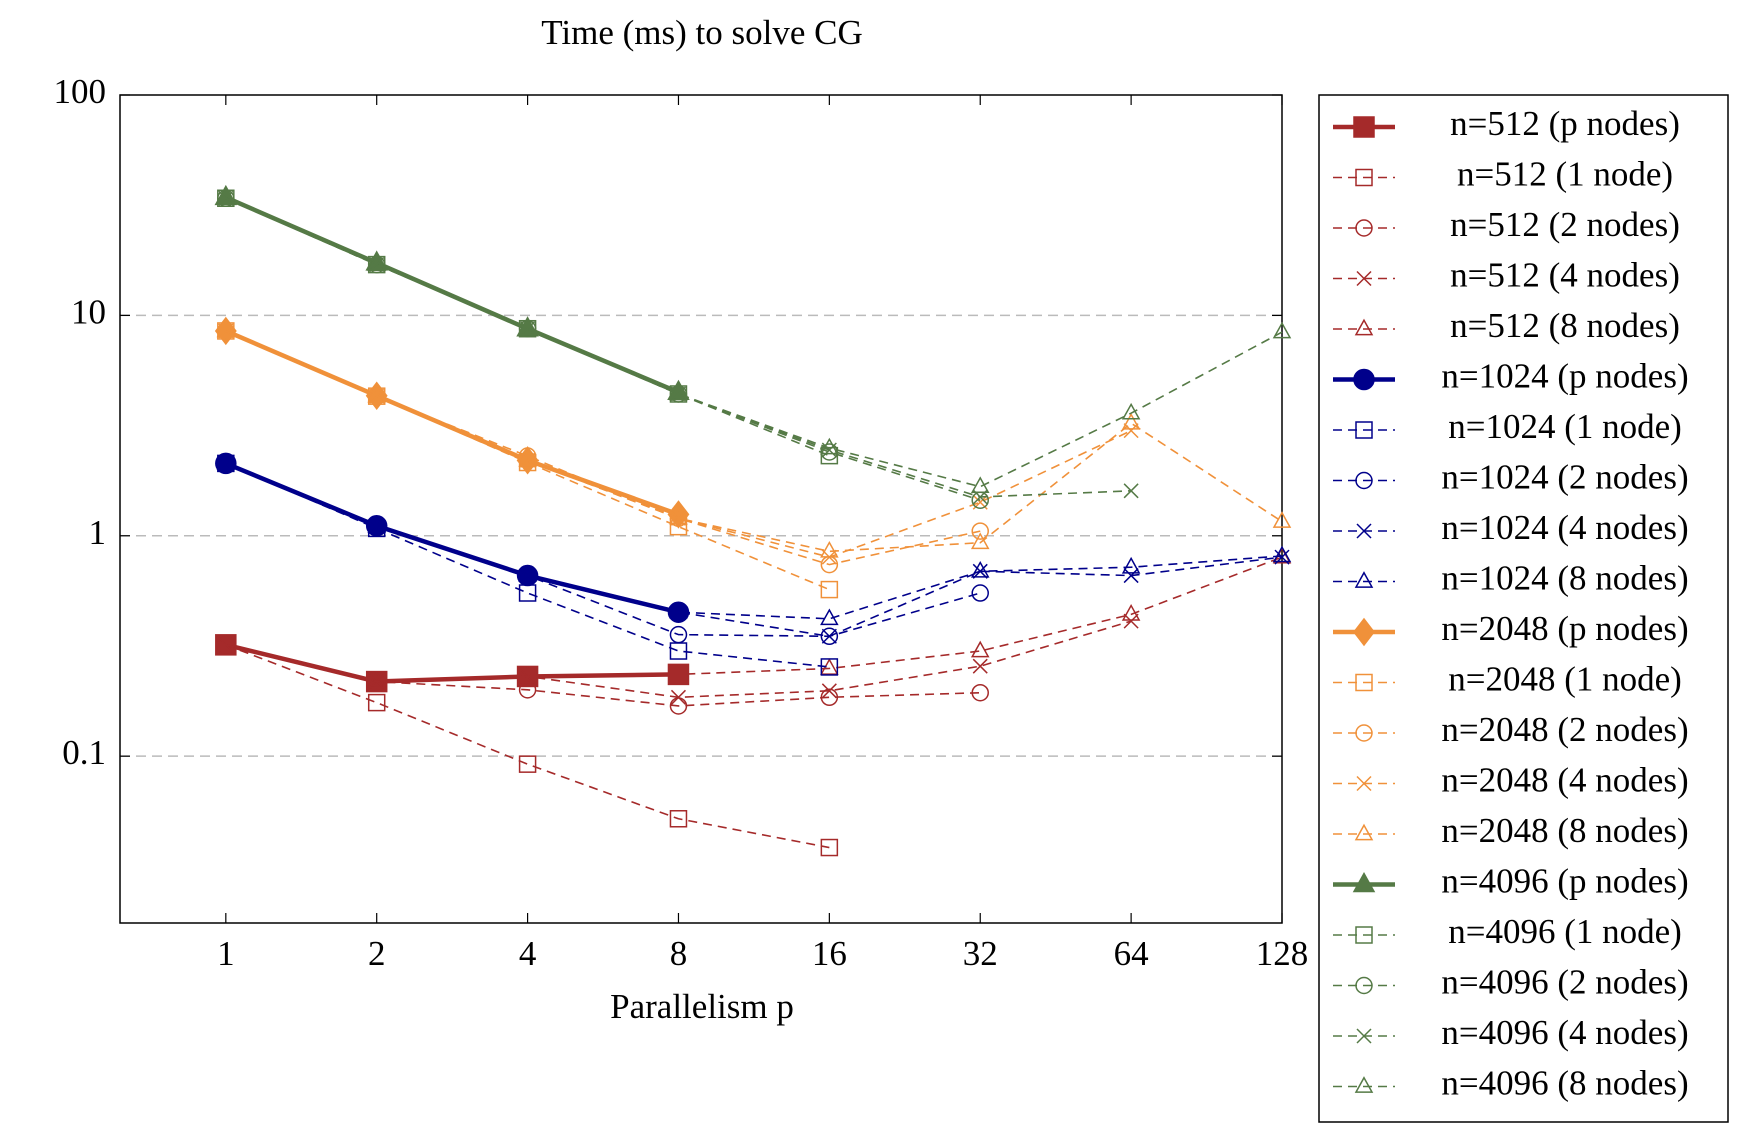 This screenshot has height=1132, width=1740. Describe the element at coordinates (1564, 1083) in the screenshot. I see `legend-label: n=4096 (8 nodes)` at that location.